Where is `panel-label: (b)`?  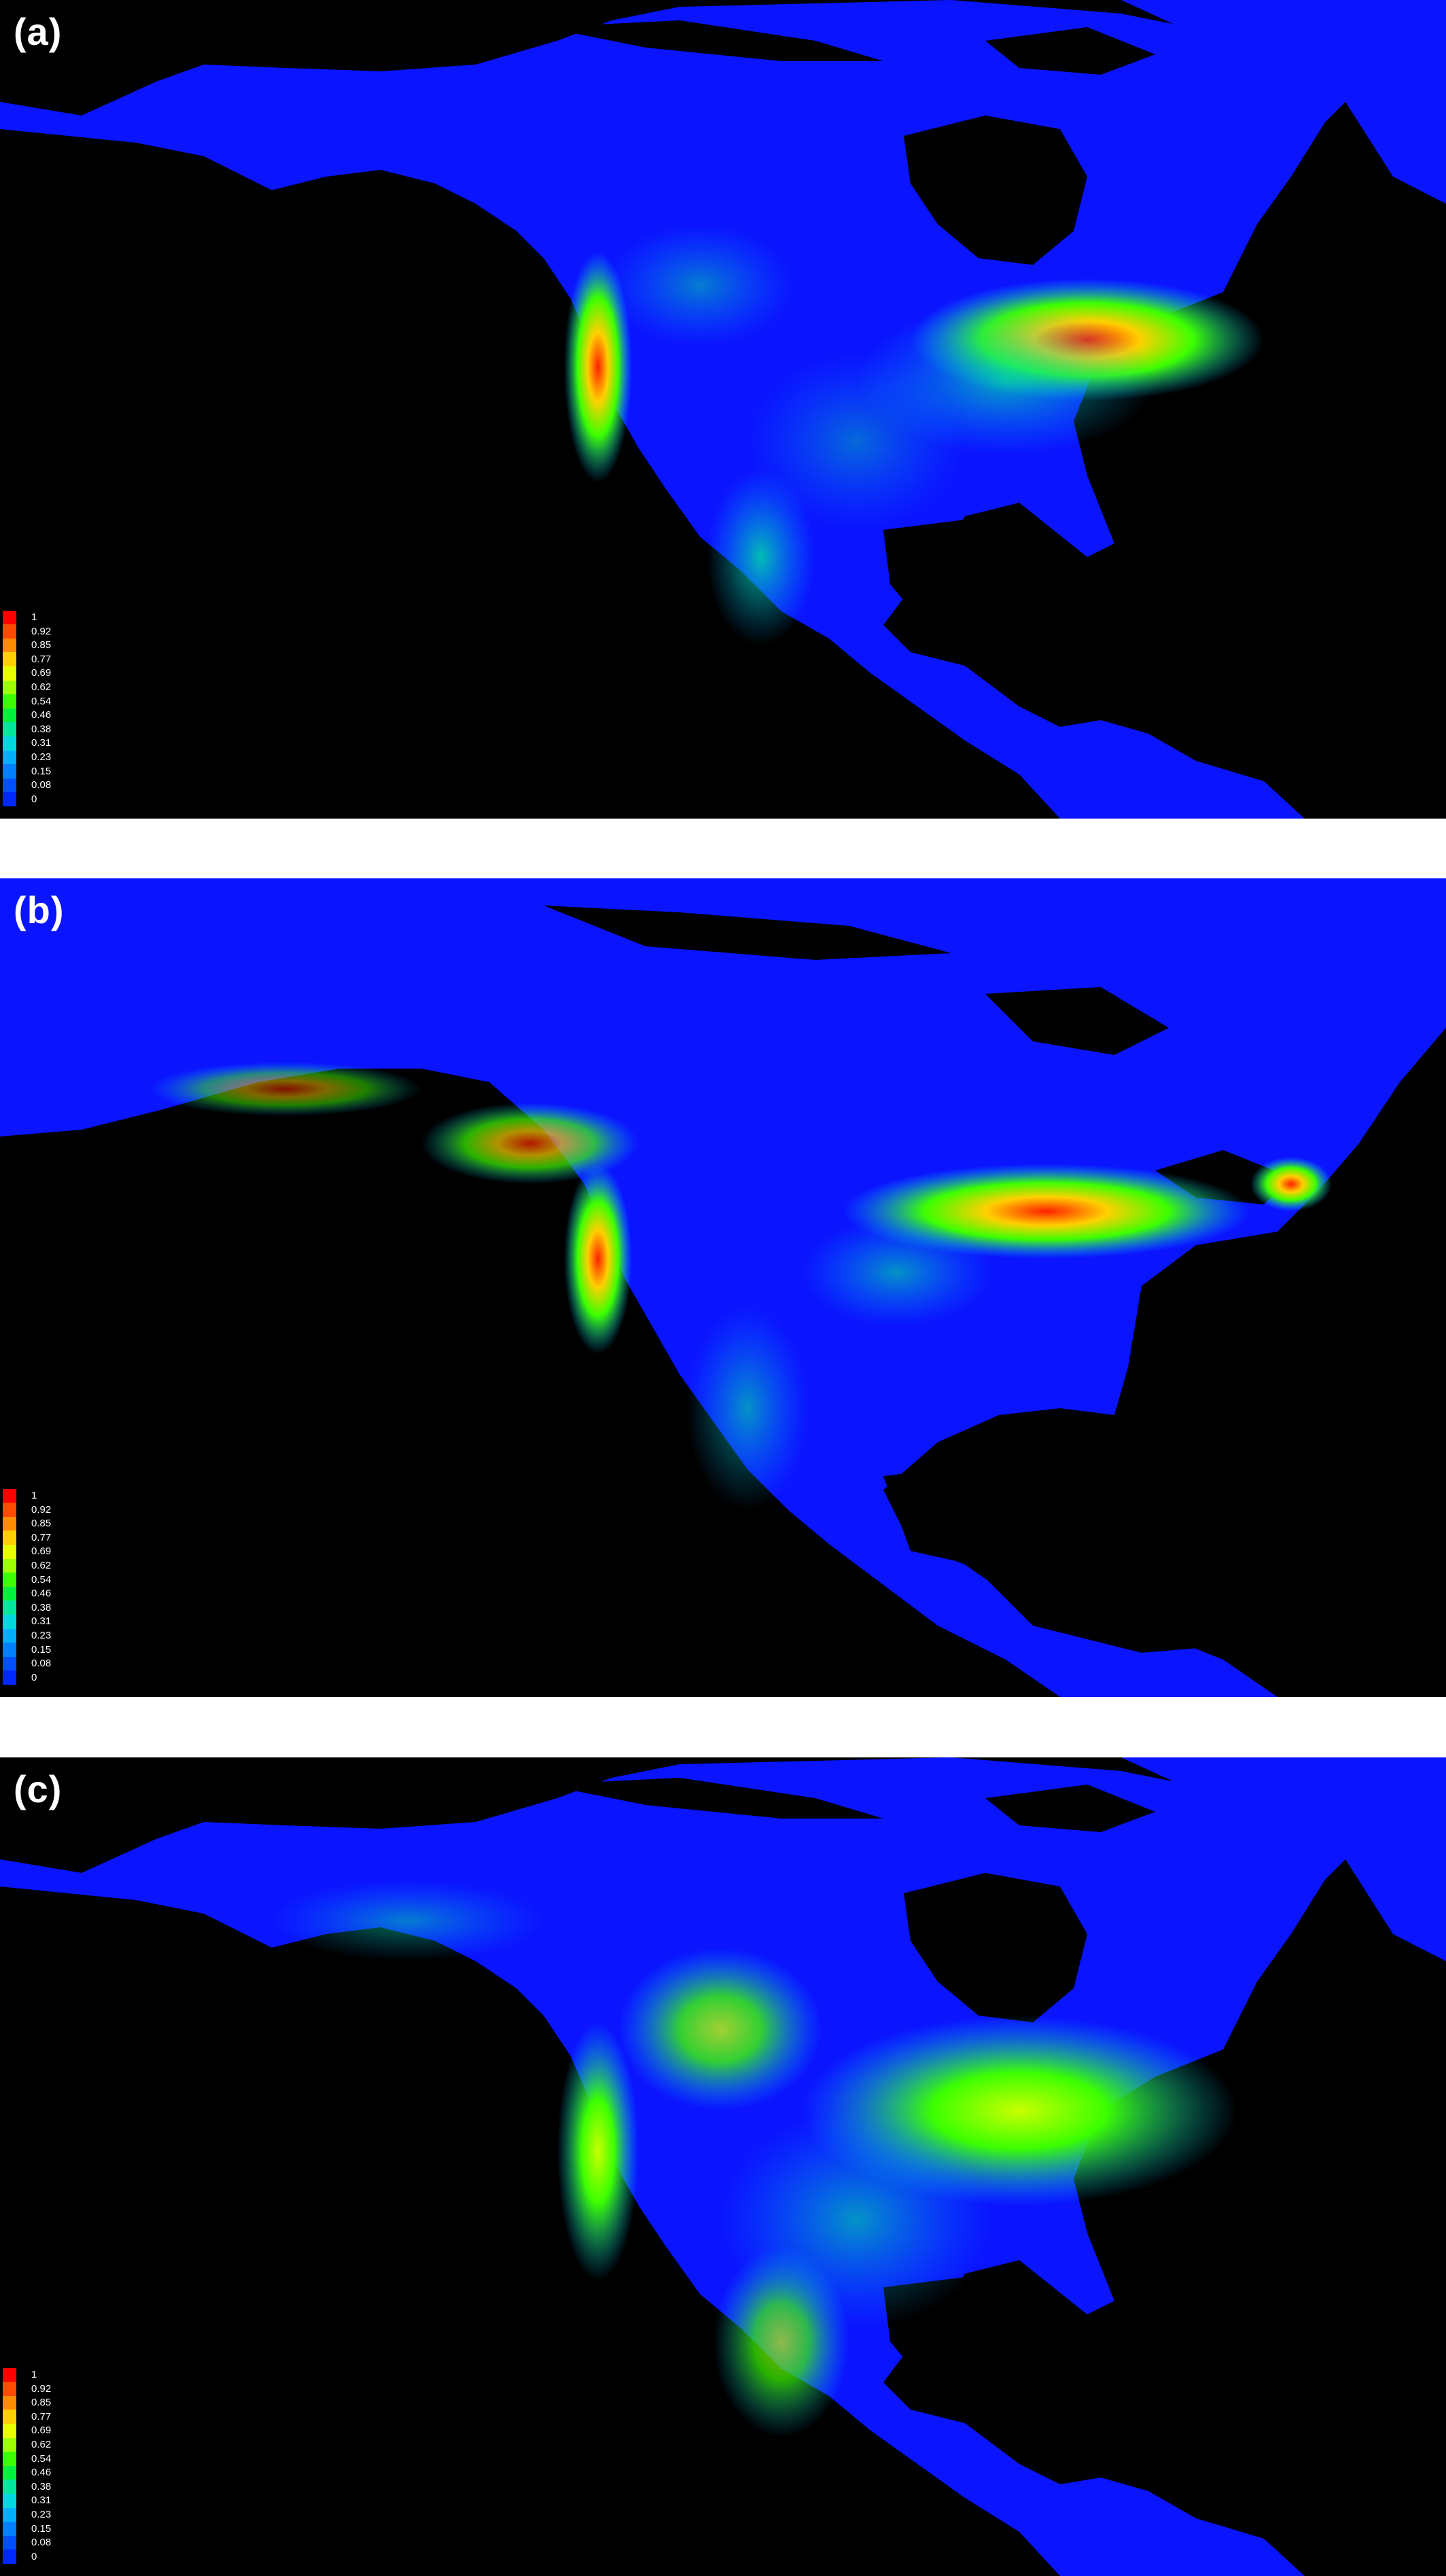
panel-label: (b) is located at coordinates (40, 910).